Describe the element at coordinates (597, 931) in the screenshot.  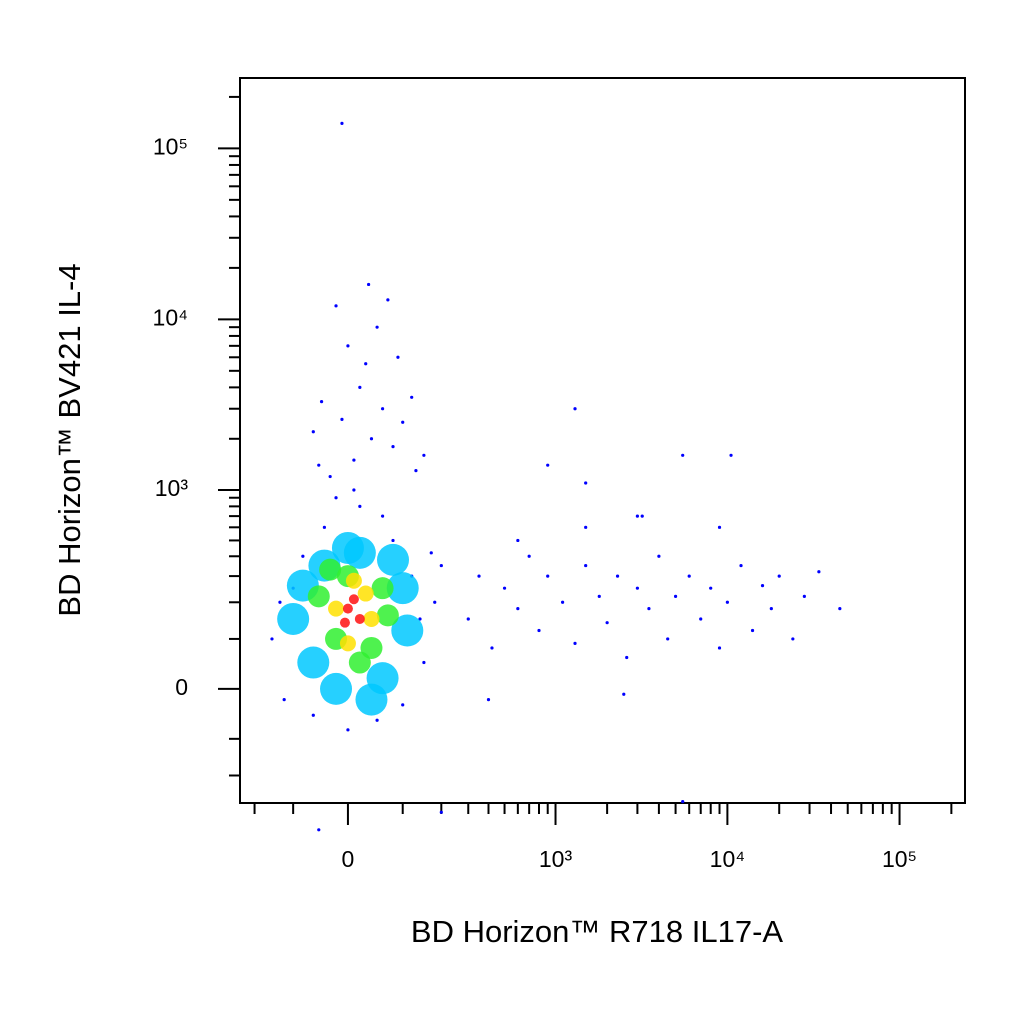
I see `x-axis-title: BD Horizon™ R718 IL17-A` at that location.